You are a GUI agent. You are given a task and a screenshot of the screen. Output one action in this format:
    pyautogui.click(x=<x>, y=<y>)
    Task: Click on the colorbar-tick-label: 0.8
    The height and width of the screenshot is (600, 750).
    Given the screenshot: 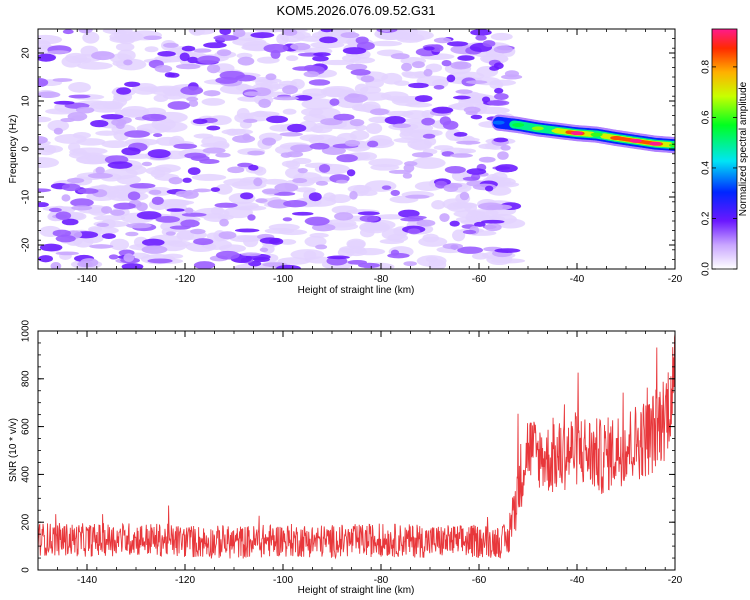 What is the action you would take?
    pyautogui.click(x=706, y=67)
    